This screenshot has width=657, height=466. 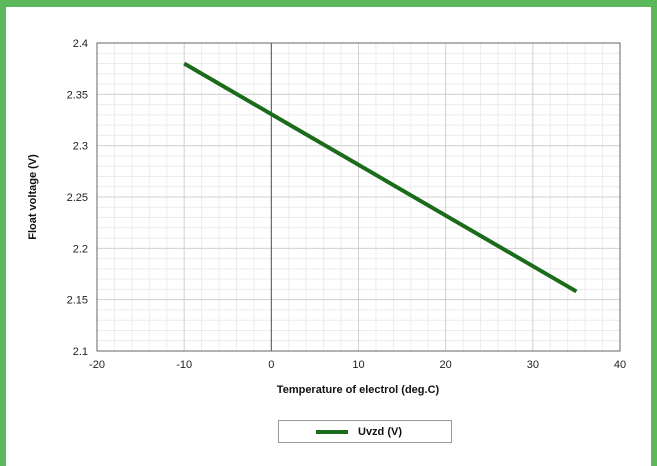 What do you see at coordinates (533, 365) in the screenshot?
I see `x-tick-label: 30` at bounding box center [533, 365].